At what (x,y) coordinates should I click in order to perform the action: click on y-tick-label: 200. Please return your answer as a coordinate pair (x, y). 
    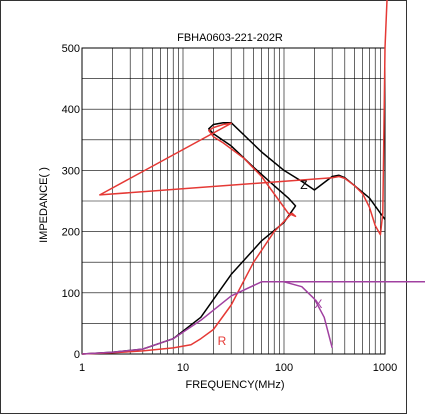
    Looking at the image, I should click on (71, 233).